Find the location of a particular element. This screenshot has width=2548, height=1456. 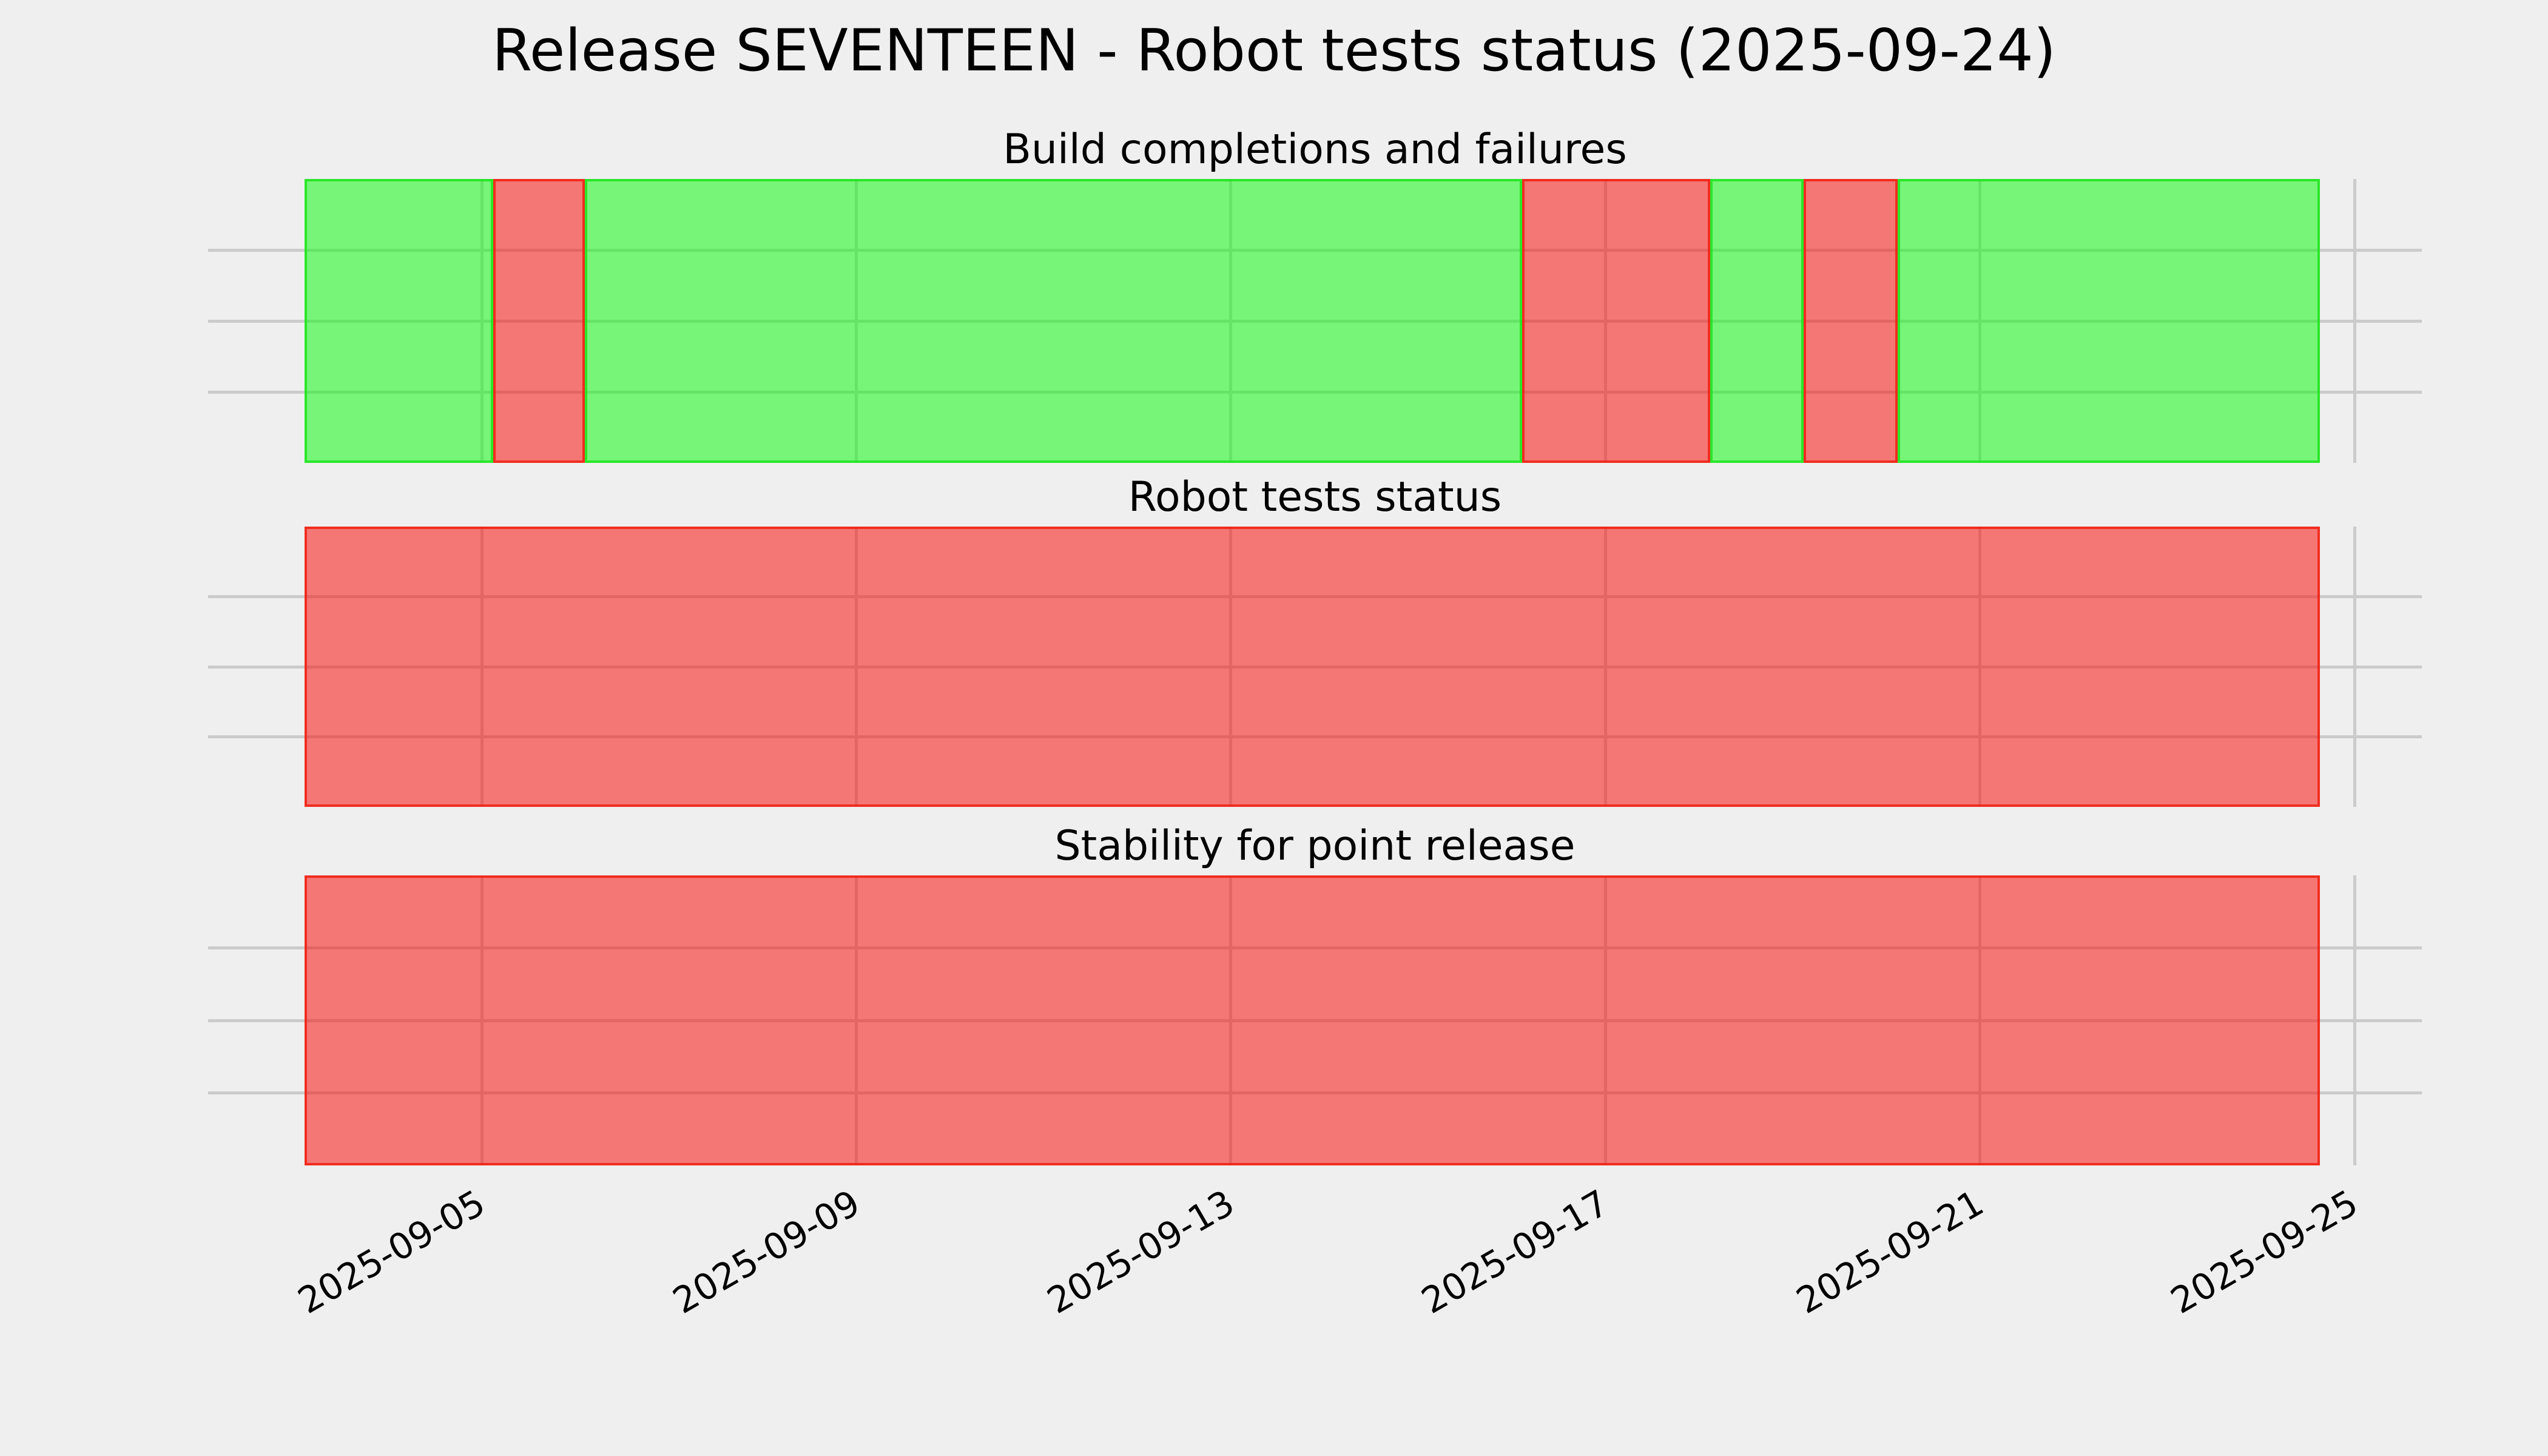

x-tick-label: 2025-09-21 is located at coordinates (1889, 1251).